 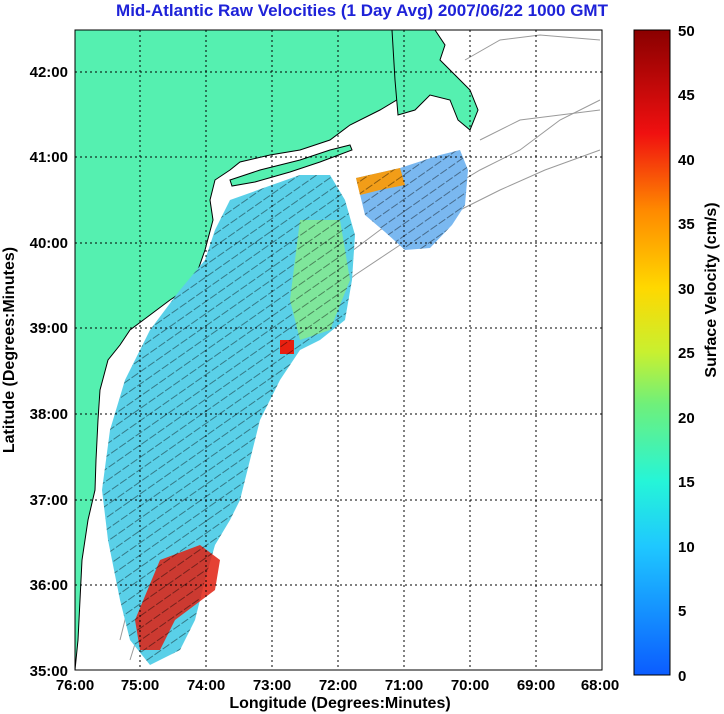 I want to click on colorbar-tick-label: 50, so click(x=686, y=31).